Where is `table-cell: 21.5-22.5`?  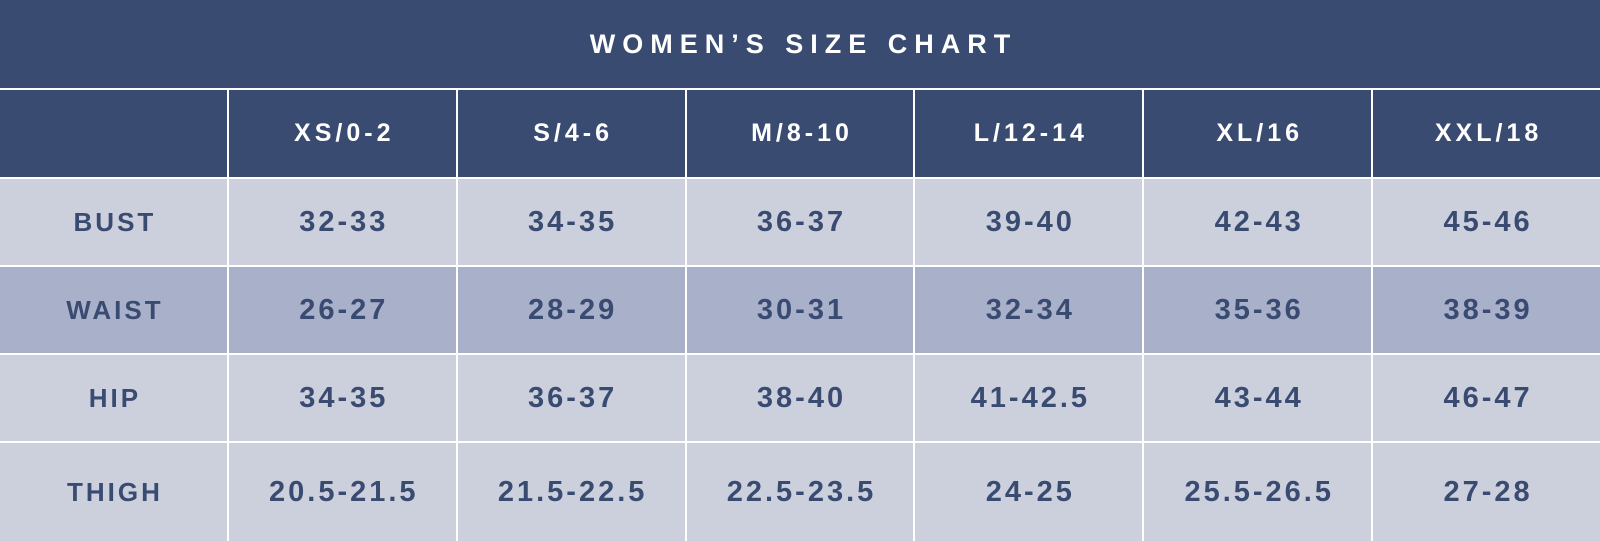 table-cell: 21.5-22.5 is located at coordinates (571, 492).